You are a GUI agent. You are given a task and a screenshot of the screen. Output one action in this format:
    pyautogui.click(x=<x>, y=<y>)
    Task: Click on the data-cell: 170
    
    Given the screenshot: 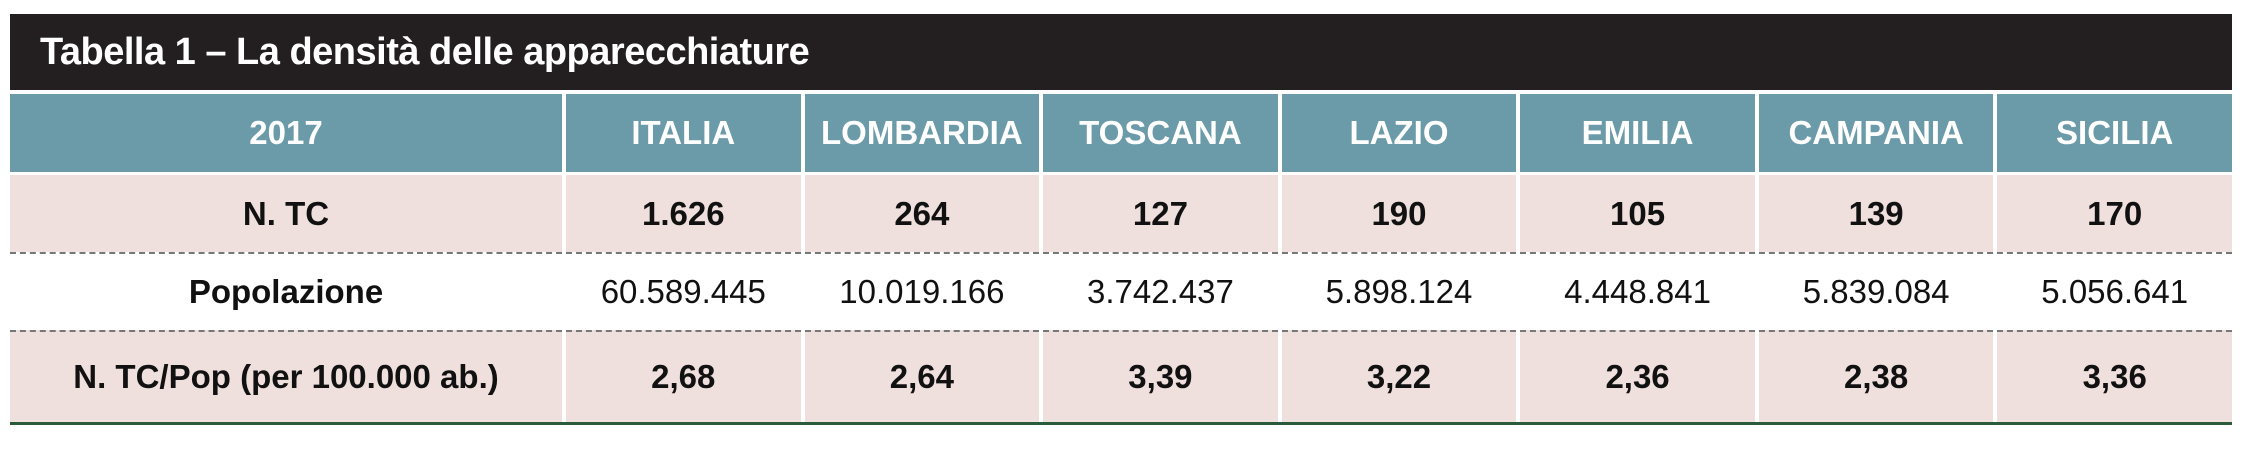 What is the action you would take?
    pyautogui.click(x=2114, y=213)
    